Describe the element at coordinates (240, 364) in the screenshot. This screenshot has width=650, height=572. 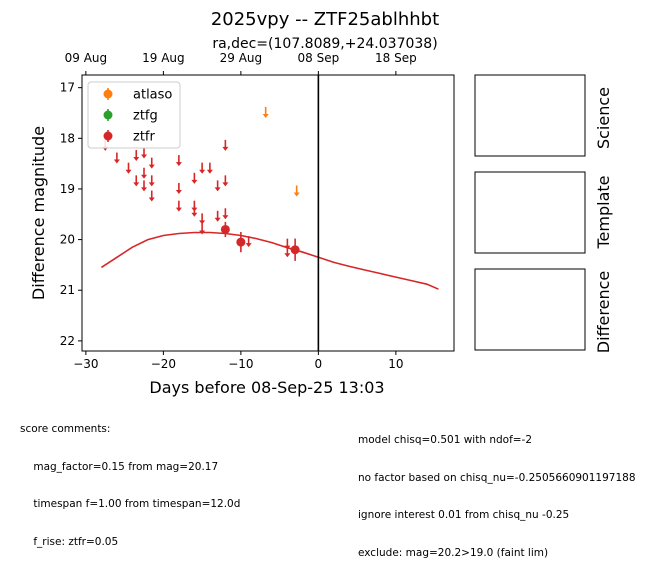
I see `x-tick-label: −10` at that location.